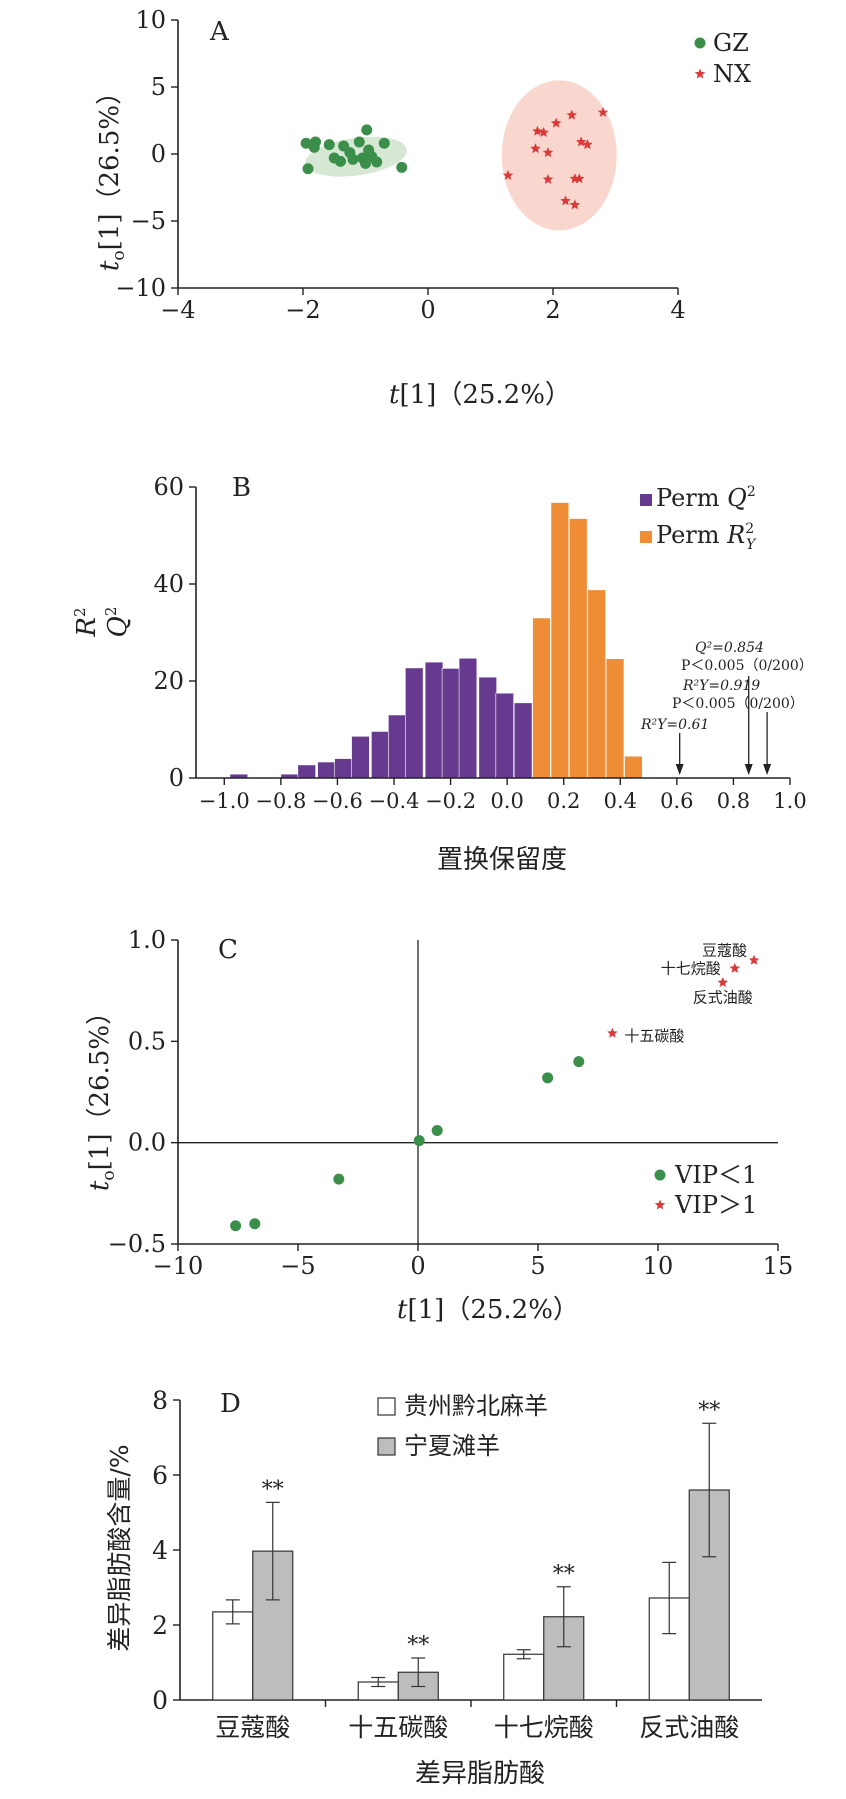 Image resolution: width=846 pixels, height=1799 pixels. Describe the element at coordinates (150, 20) in the screenshot. I see `y-tick-label: 10` at that location.